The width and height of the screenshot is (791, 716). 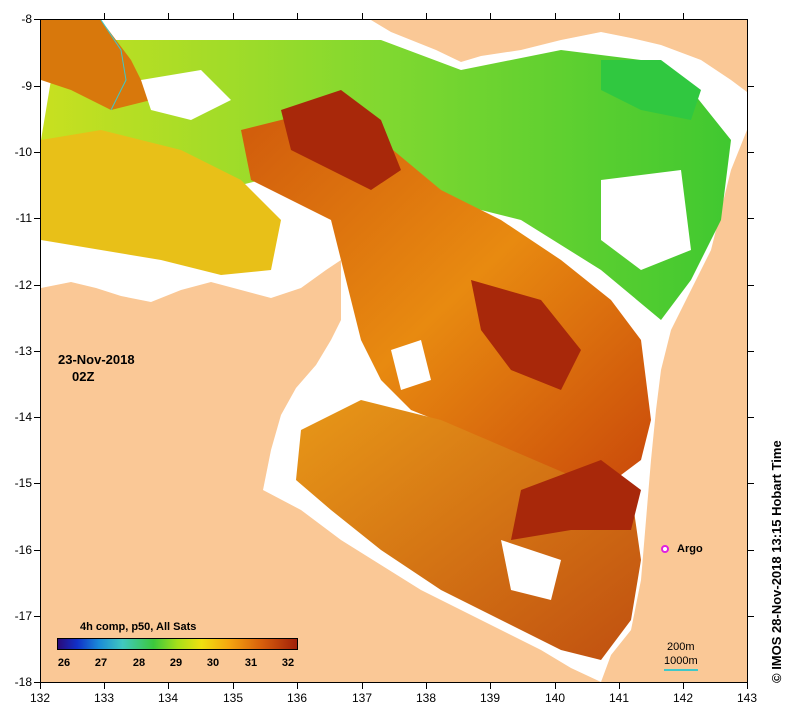 What do you see at coordinates (23, 550) in the screenshot?
I see `y-tick-label: -16` at bounding box center [23, 550].